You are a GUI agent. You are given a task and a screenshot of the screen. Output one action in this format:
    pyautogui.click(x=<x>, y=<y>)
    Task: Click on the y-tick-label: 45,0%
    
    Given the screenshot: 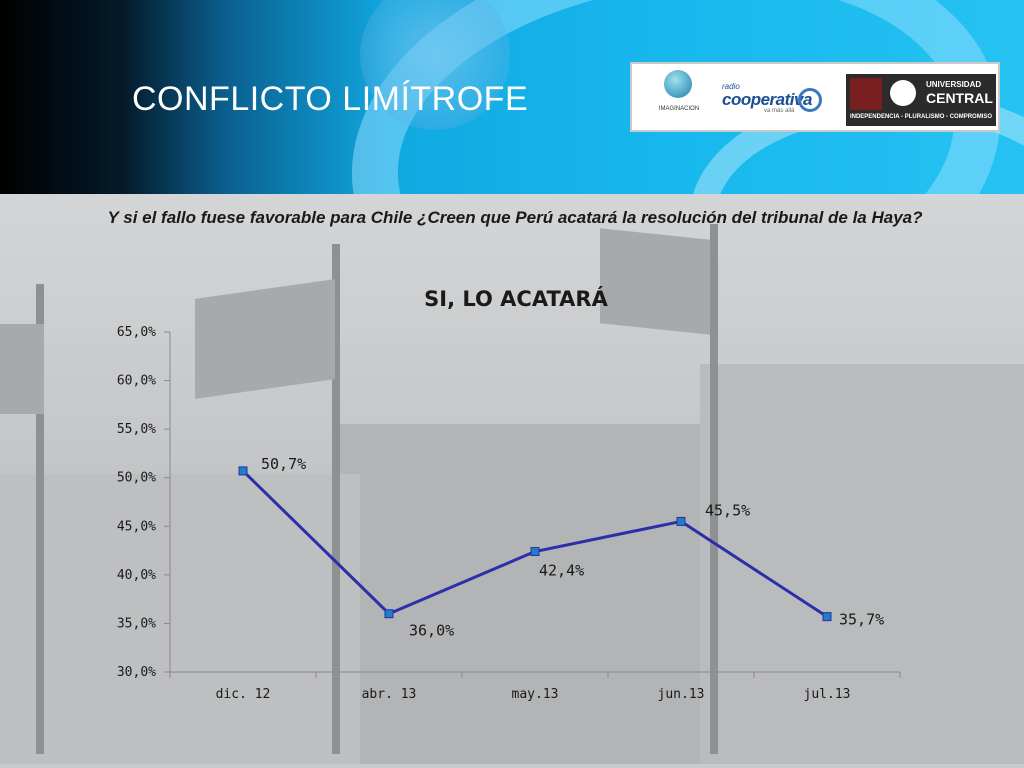 What is the action you would take?
    pyautogui.click(x=136, y=526)
    